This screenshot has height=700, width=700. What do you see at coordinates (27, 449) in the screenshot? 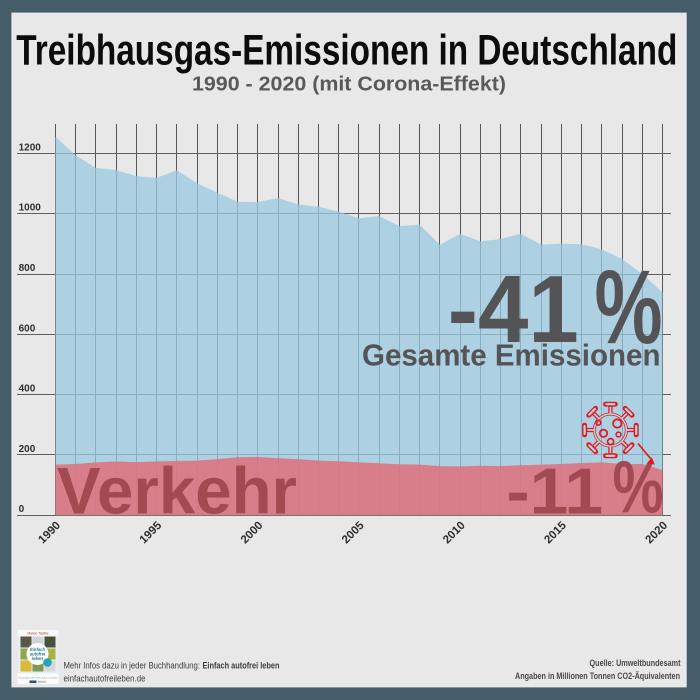
I see `svg-text: 200` at bounding box center [27, 449].